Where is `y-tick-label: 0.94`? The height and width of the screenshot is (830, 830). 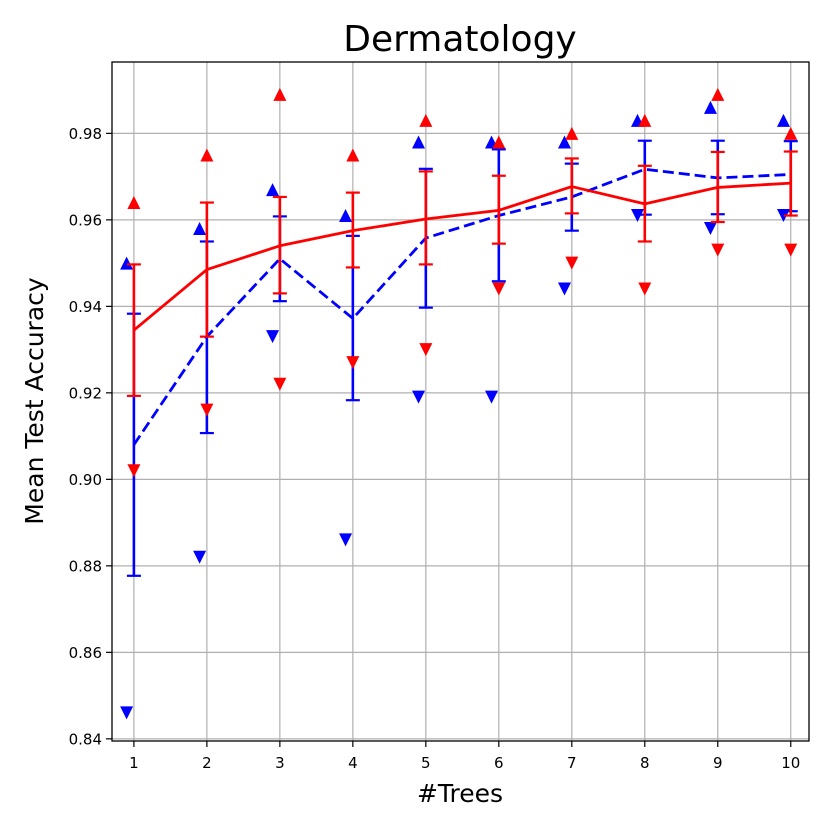 y-tick-label: 0.94 is located at coordinates (85, 307).